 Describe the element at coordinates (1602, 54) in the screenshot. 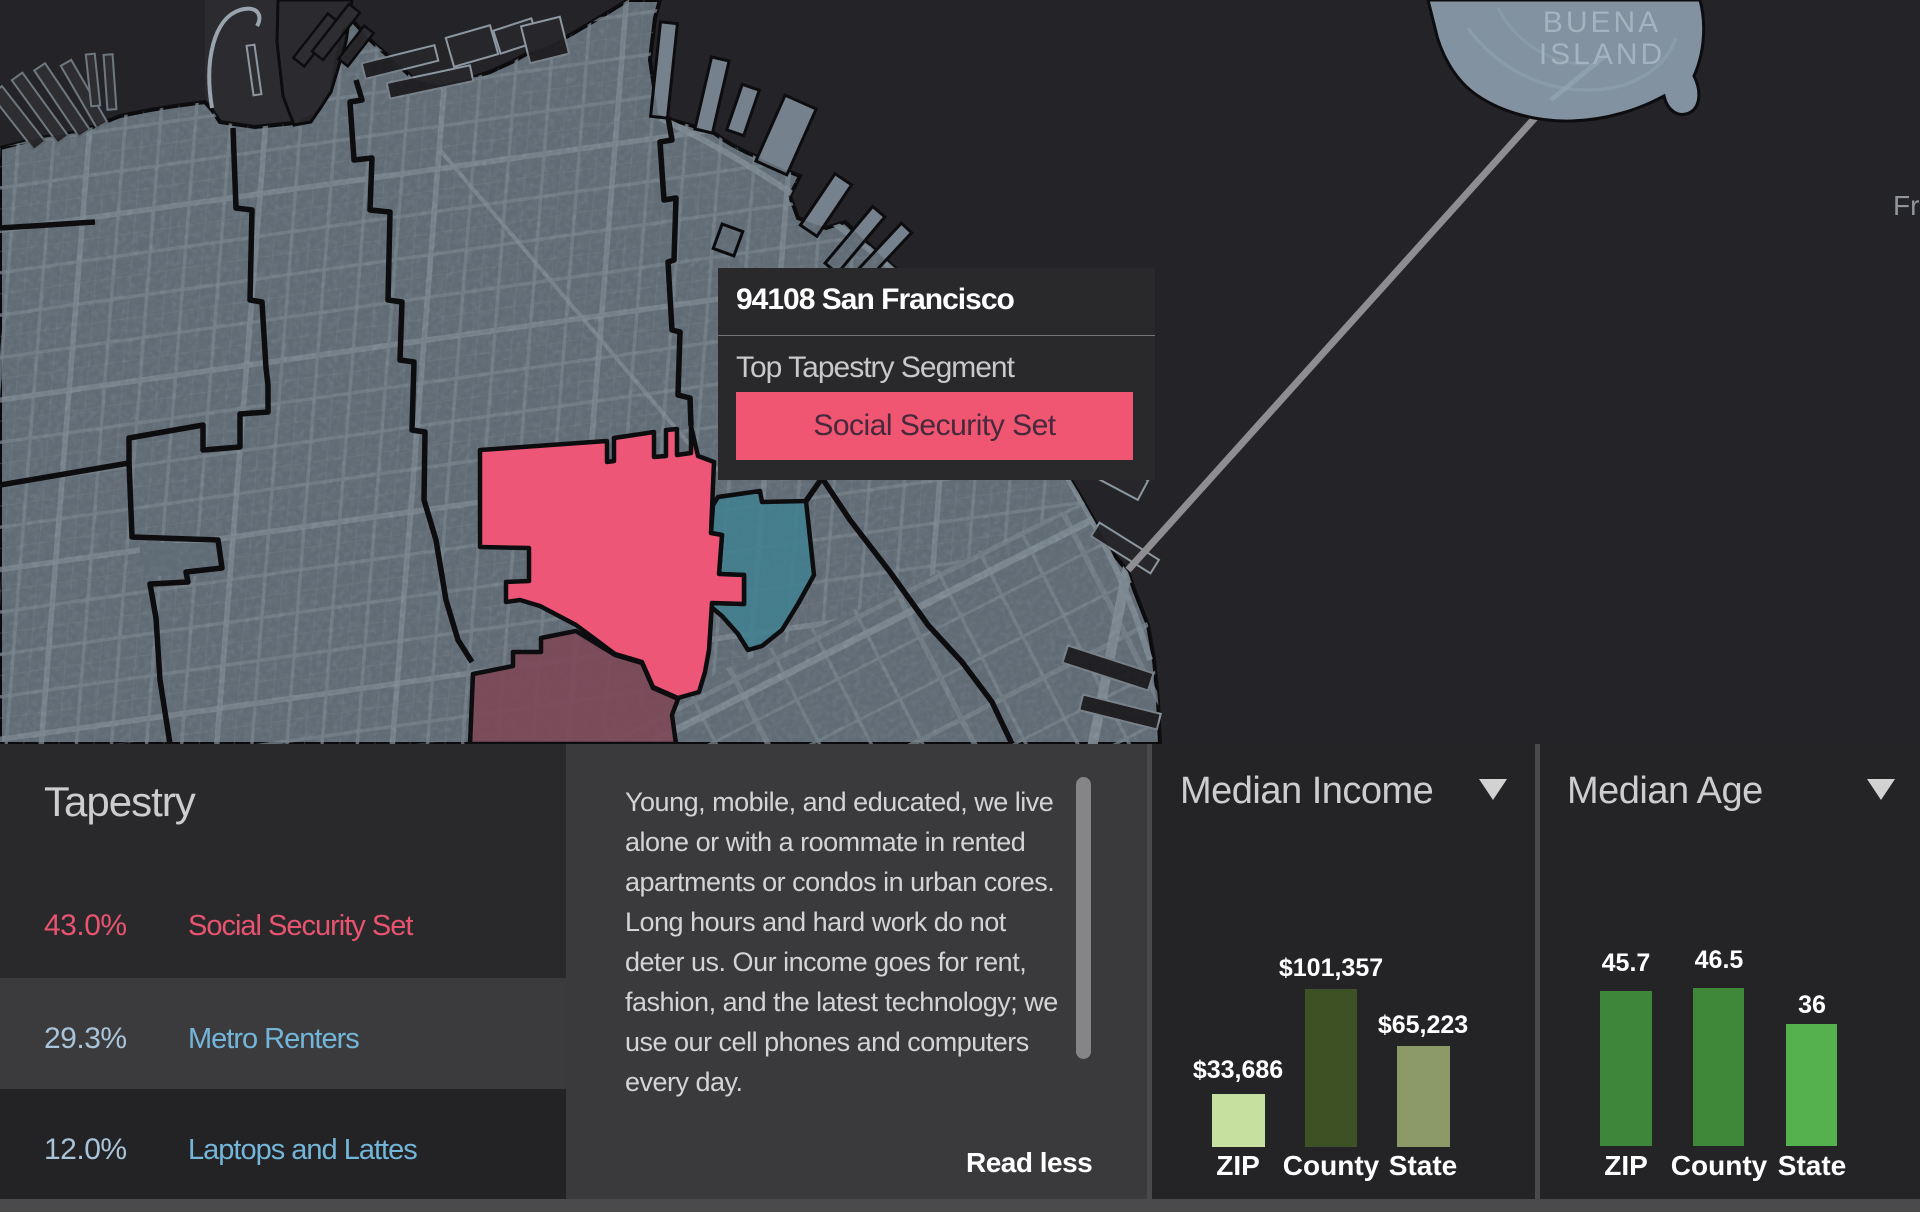

I see `svg-text: ISLAND` at that location.